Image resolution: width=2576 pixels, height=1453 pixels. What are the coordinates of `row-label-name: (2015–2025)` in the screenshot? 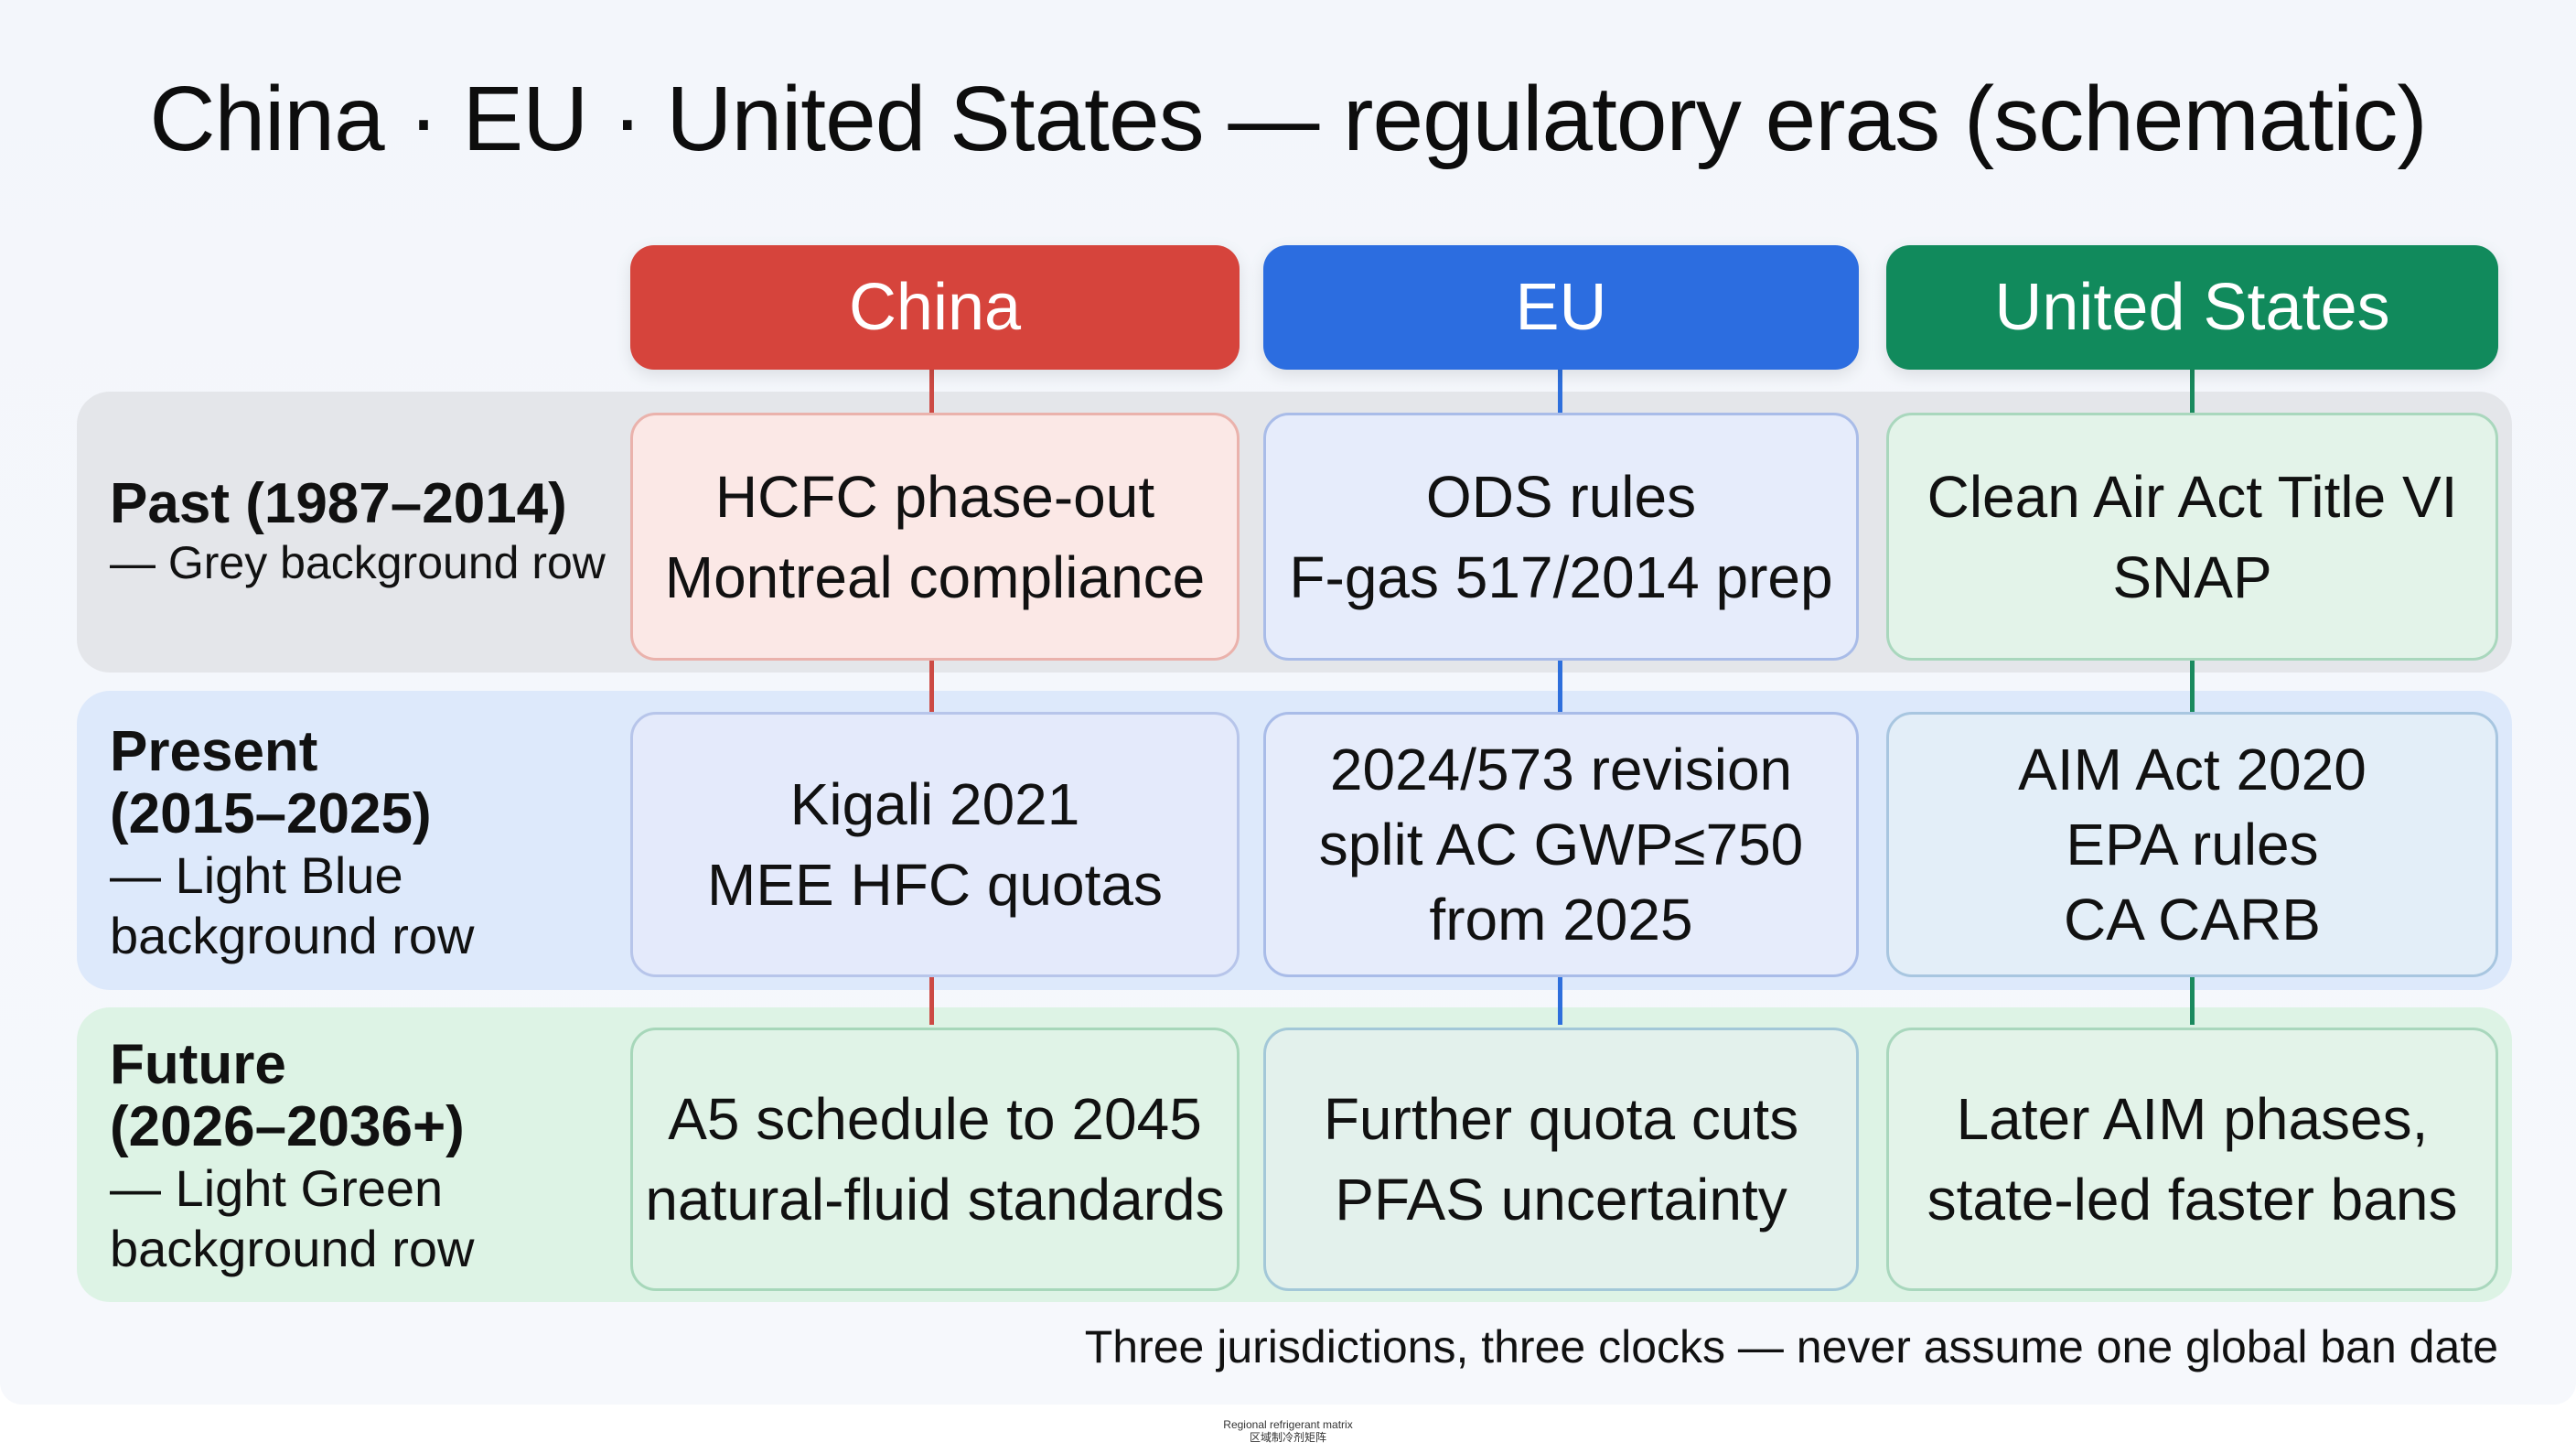 It's located at (271, 813).